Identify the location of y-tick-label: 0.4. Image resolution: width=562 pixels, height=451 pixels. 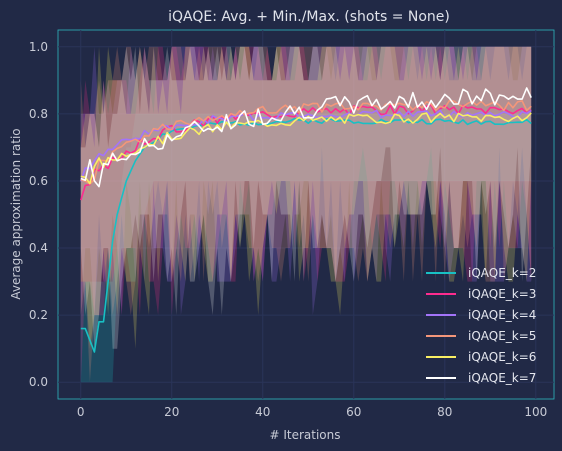
(38, 248).